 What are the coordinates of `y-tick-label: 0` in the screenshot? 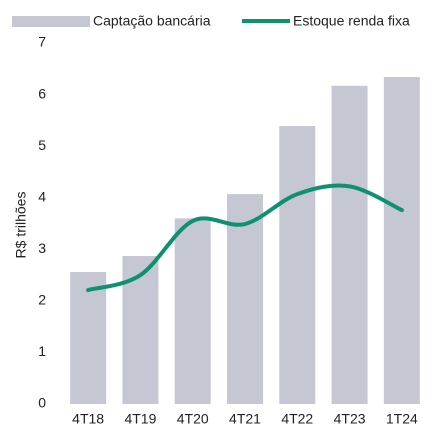 It's located at (42, 403).